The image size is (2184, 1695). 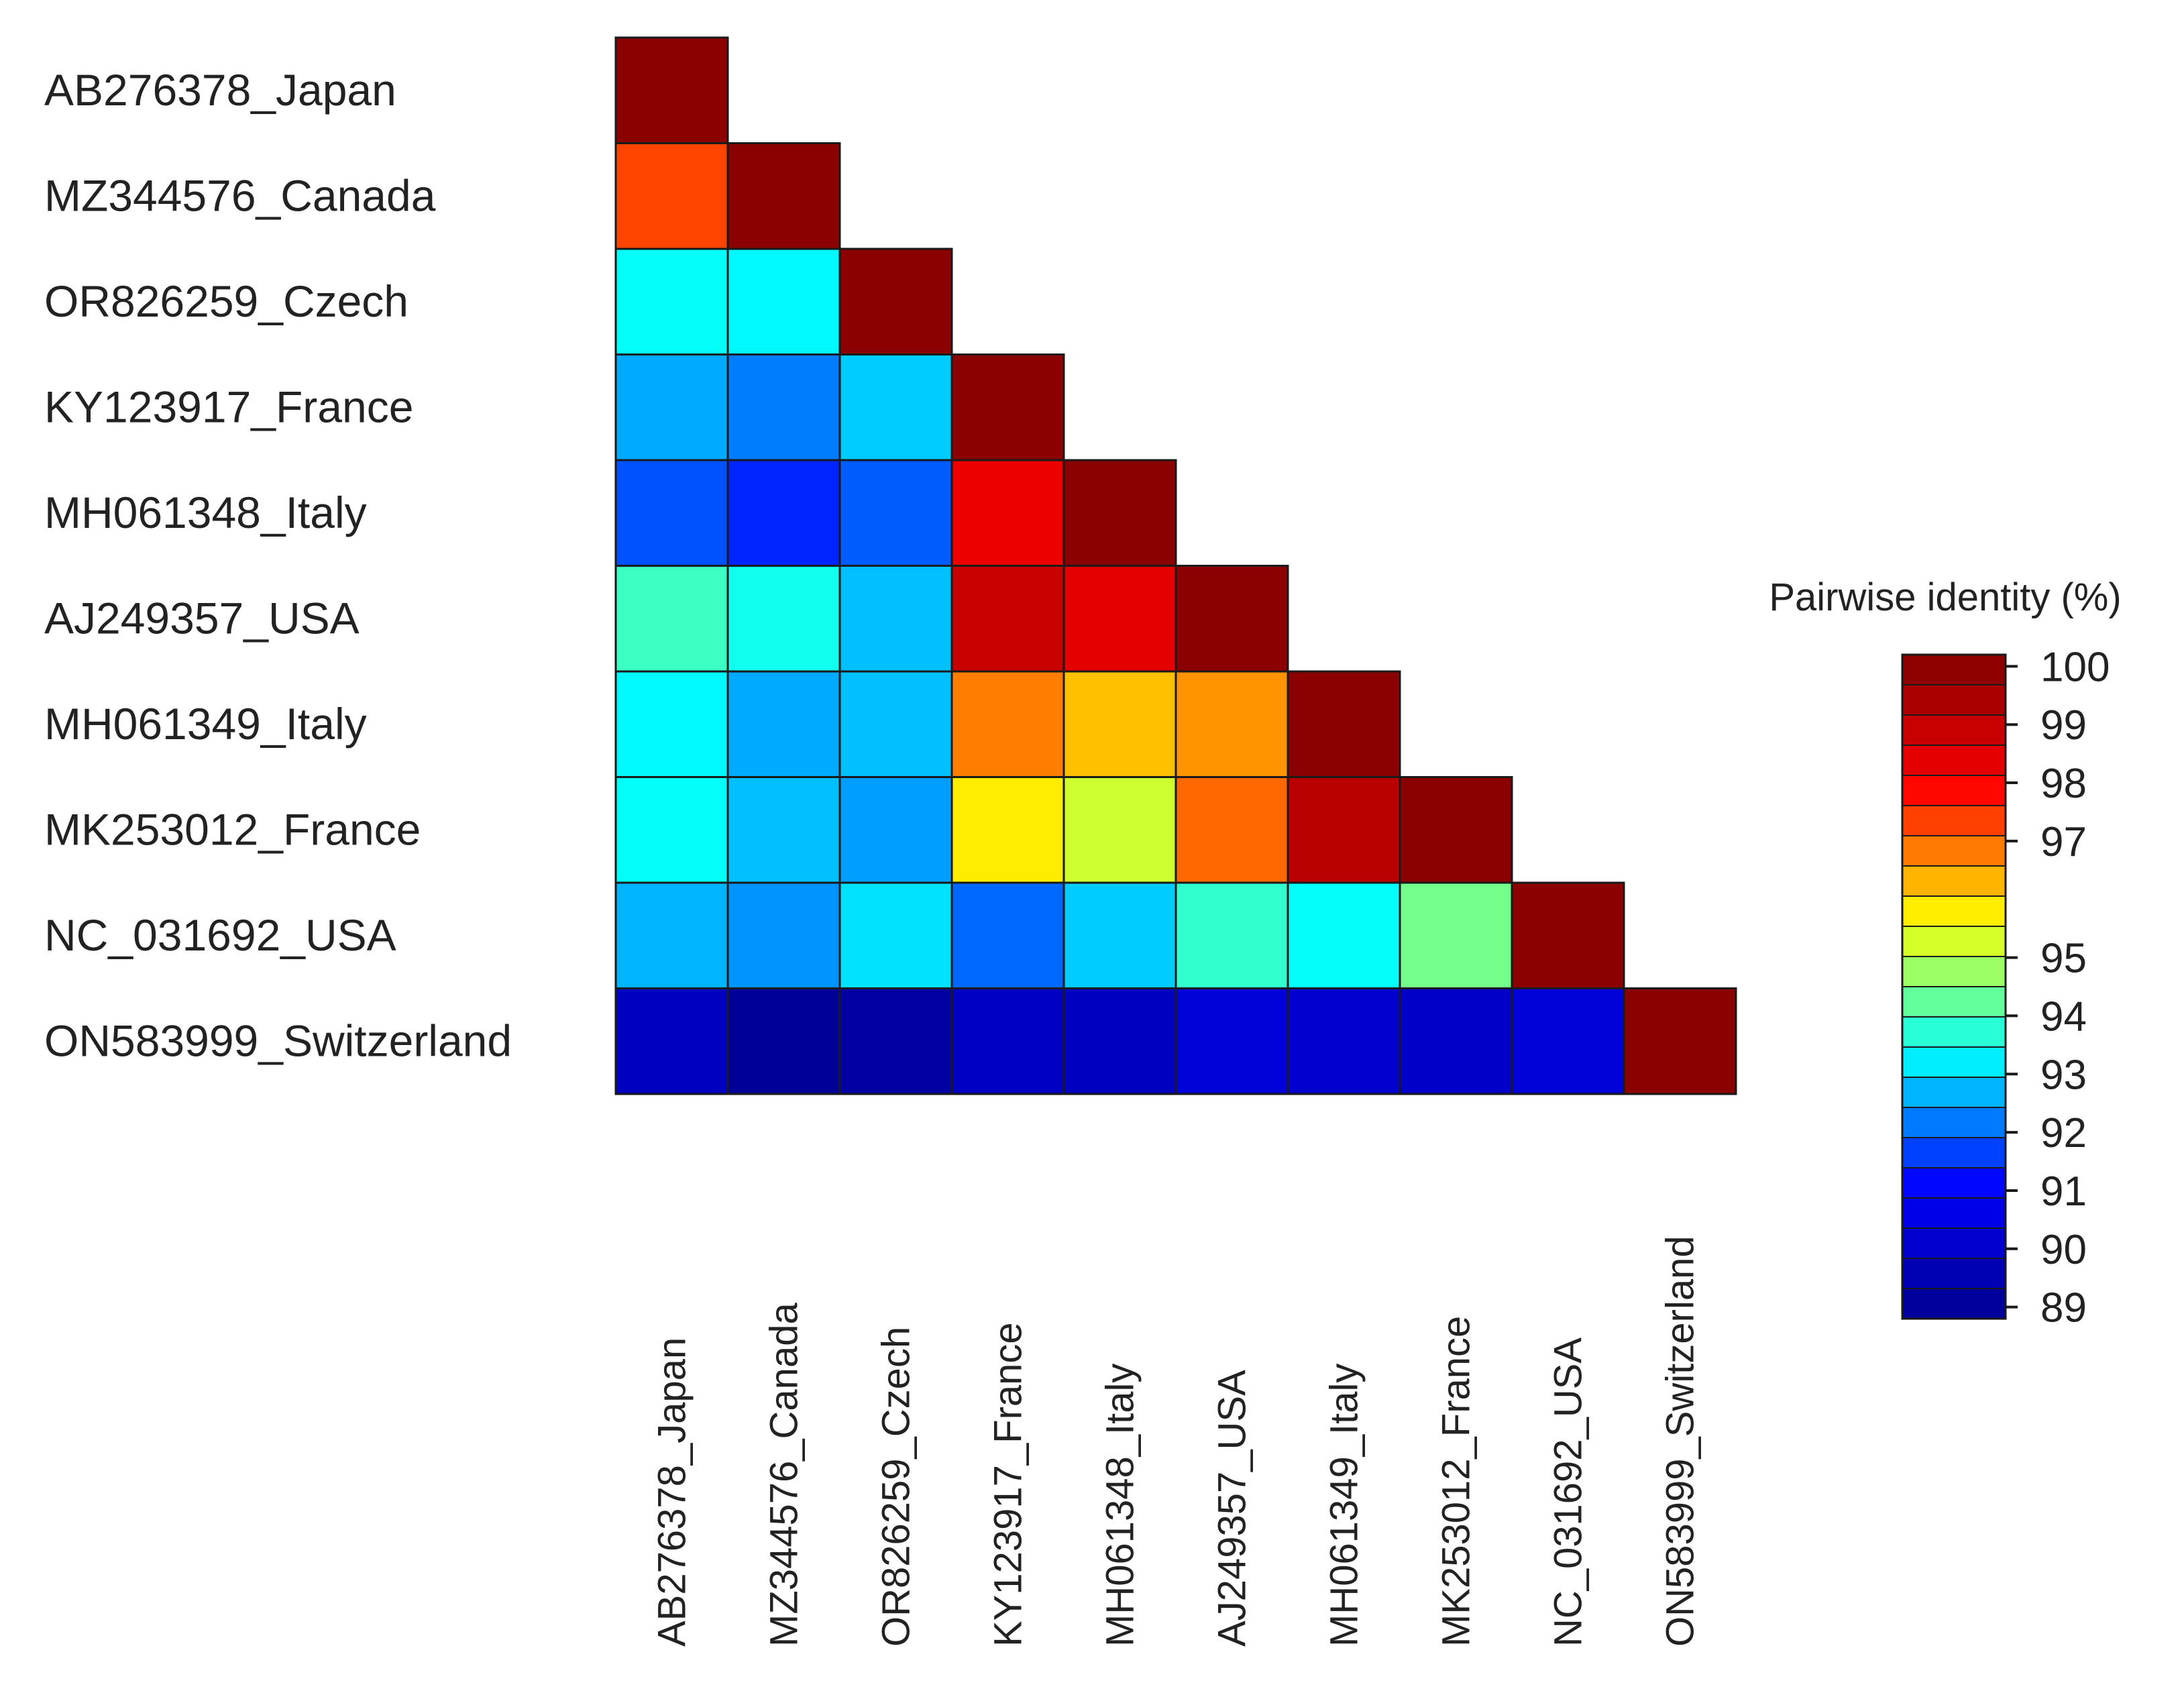 I want to click on column-label: MZ344576_Canada, so click(x=784, y=1475).